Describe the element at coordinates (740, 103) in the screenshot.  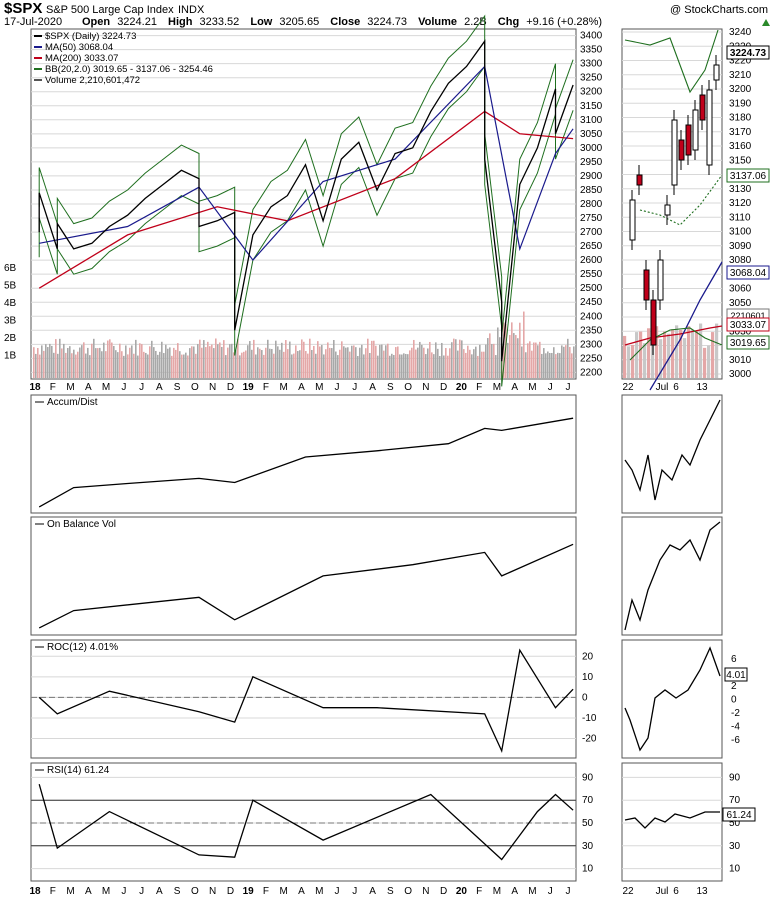
I see `zoom-tick-label: 3190` at that location.